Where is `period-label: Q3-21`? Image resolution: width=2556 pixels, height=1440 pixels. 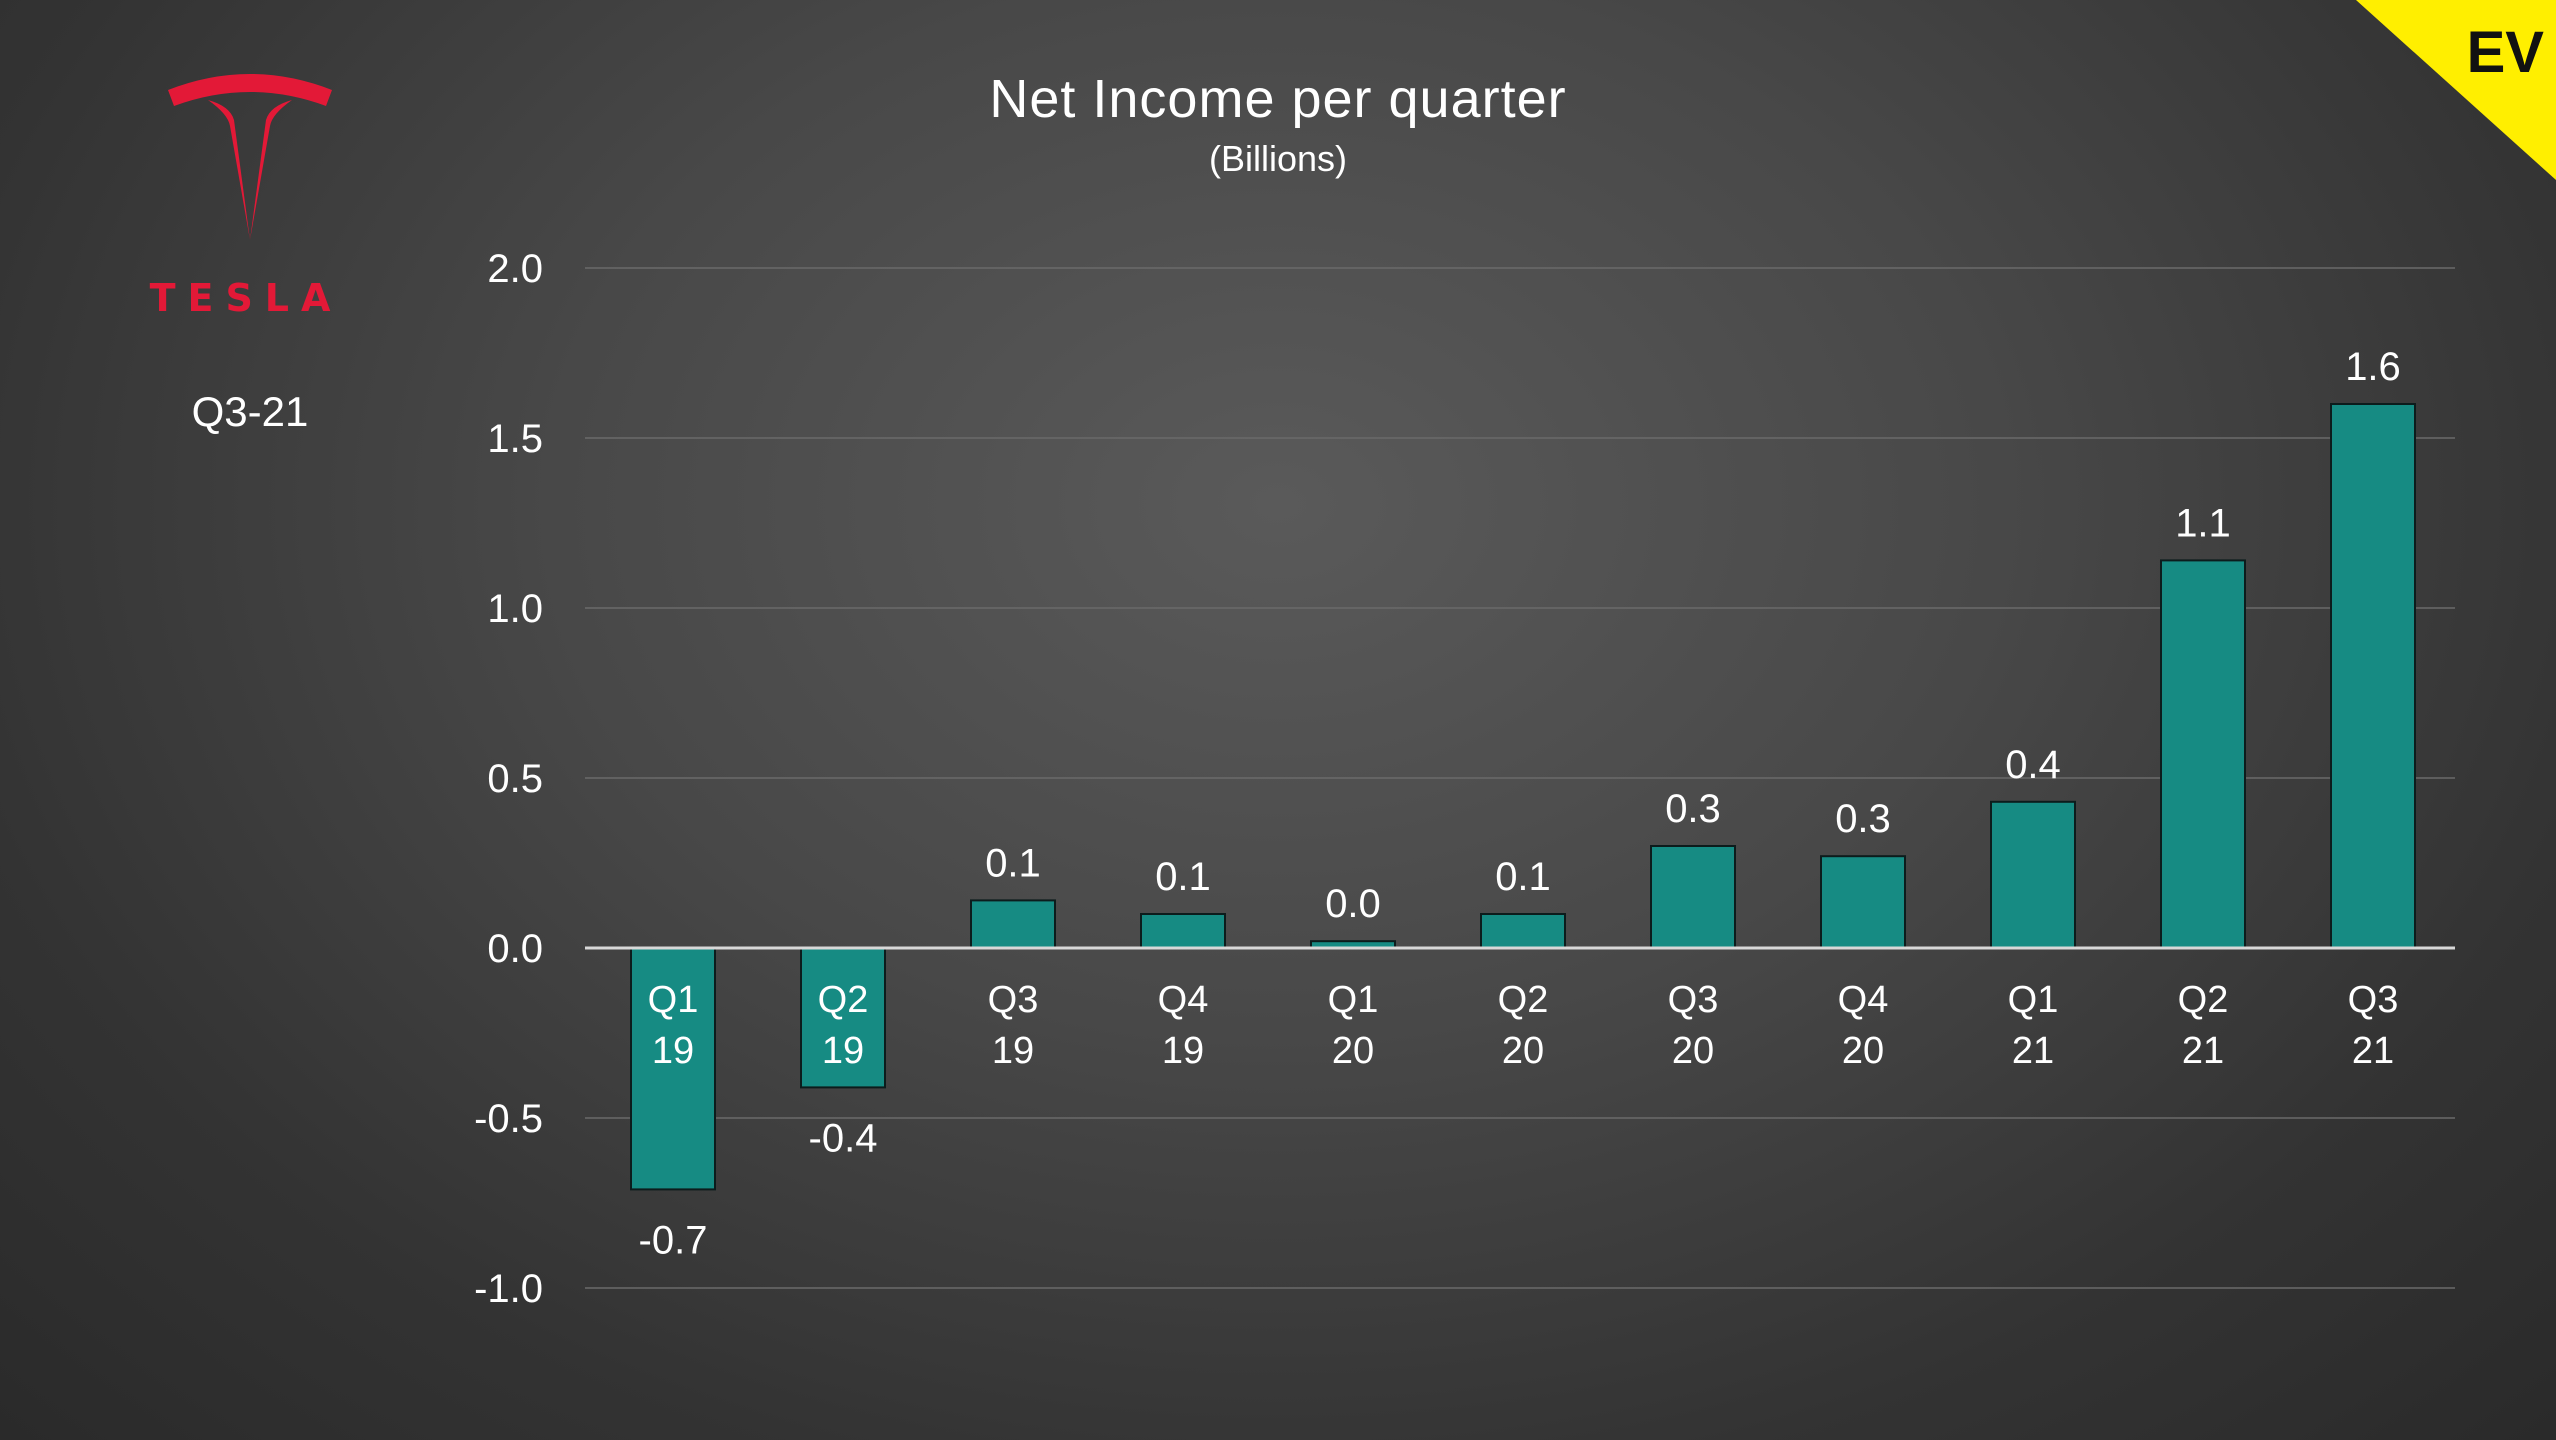
period-label: Q3-21 is located at coordinates (250, 411).